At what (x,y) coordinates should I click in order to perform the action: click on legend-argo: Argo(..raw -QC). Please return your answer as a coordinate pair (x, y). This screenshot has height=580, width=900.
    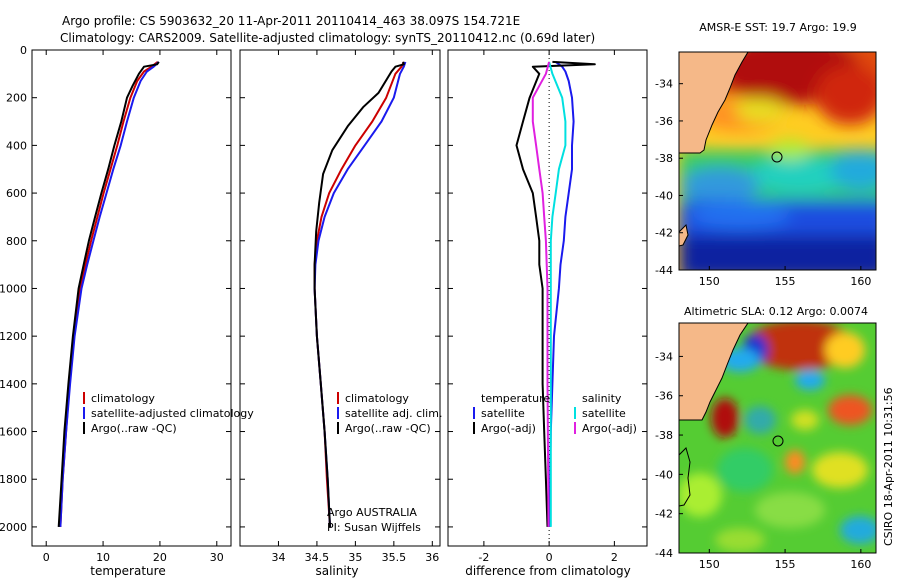
    Looking at the image, I should click on (134, 428).